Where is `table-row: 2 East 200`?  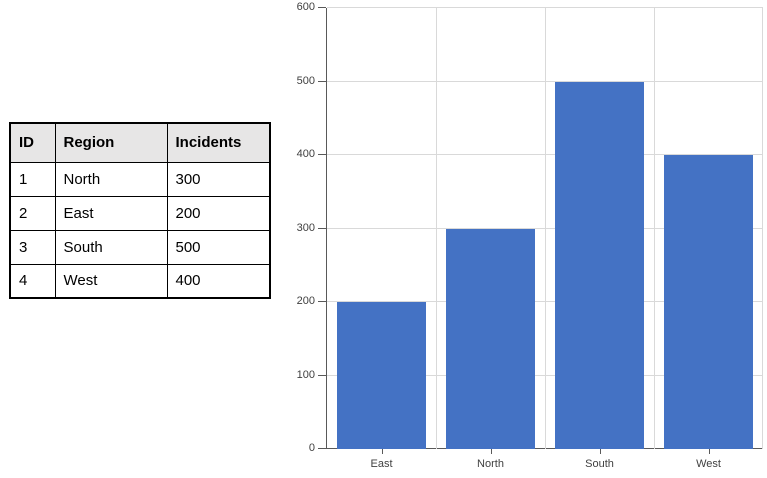
table-row: 2 East 200 is located at coordinates (140, 213).